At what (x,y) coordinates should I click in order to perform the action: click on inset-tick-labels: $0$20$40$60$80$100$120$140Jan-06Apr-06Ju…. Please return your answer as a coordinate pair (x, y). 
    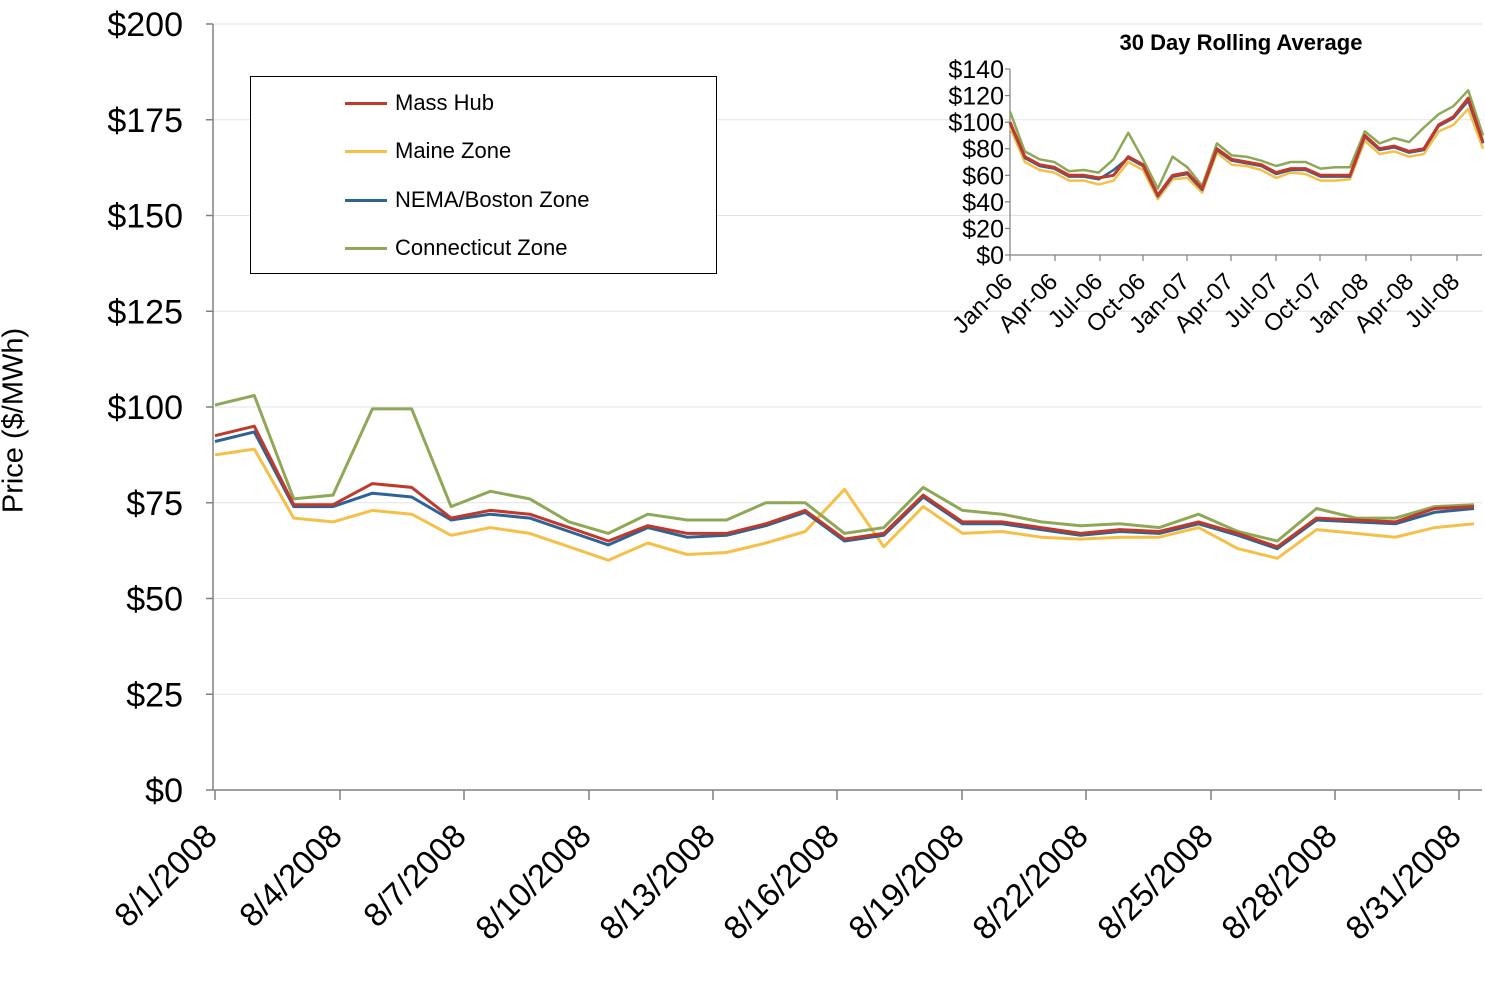
    Looking at the image, I should click on (1206, 197).